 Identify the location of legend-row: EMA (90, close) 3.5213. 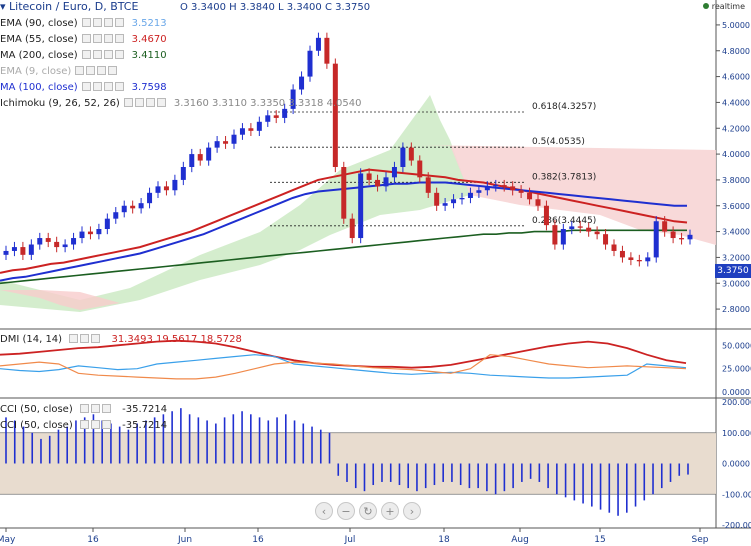
(83, 23).